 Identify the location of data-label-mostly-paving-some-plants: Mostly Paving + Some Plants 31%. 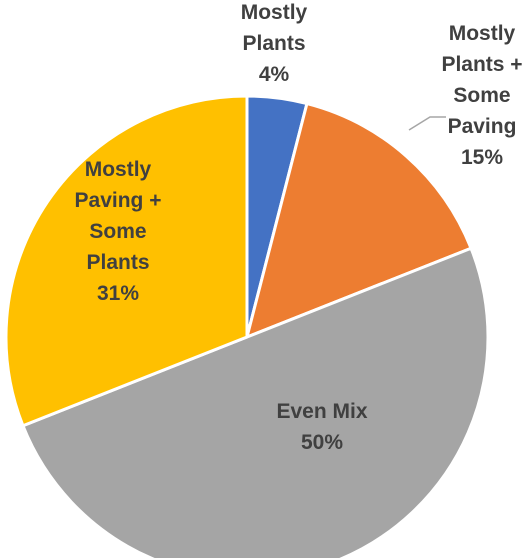
(118, 231).